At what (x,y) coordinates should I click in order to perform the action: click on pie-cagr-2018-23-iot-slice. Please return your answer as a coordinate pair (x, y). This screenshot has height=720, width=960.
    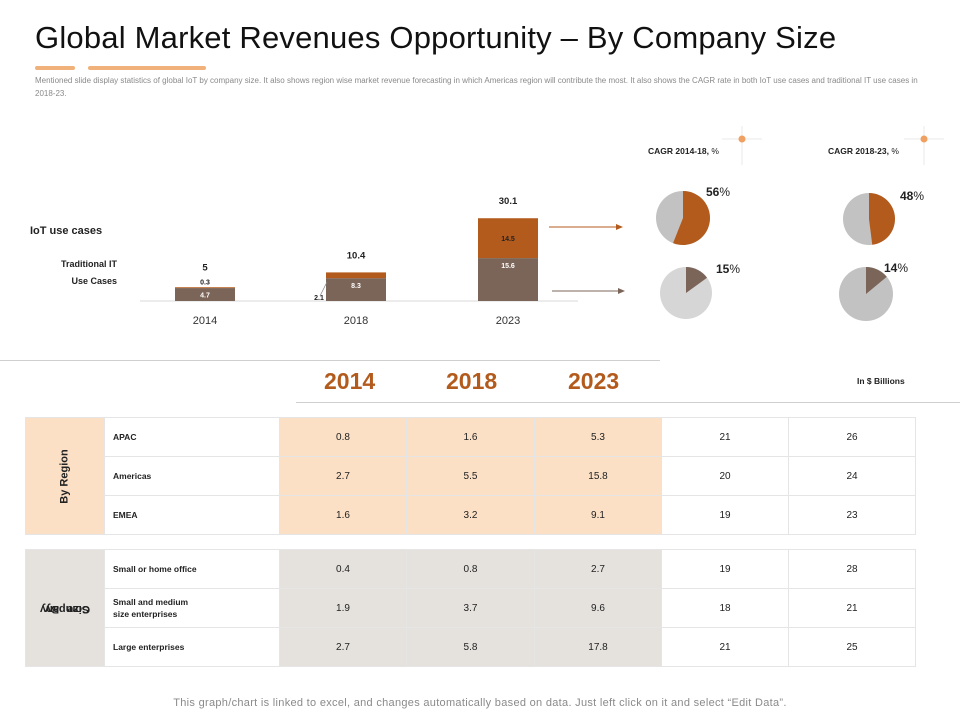
    Looking at the image, I should click on (882, 219).